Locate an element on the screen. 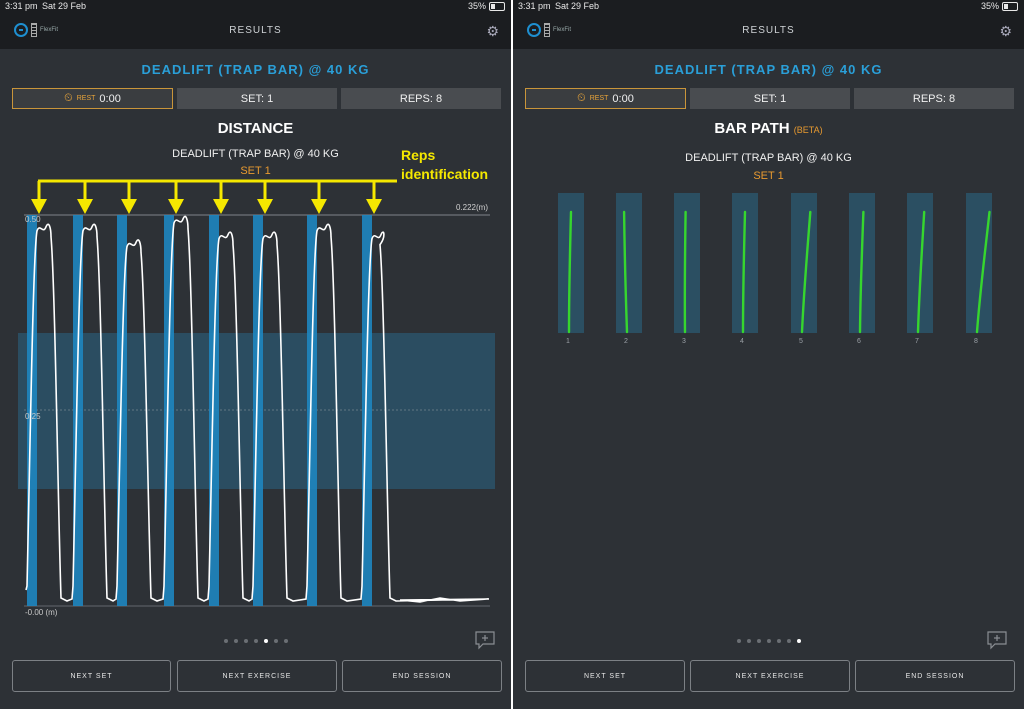 This screenshot has width=1024, height=709. rep-number-8: 8 is located at coordinates (976, 341).